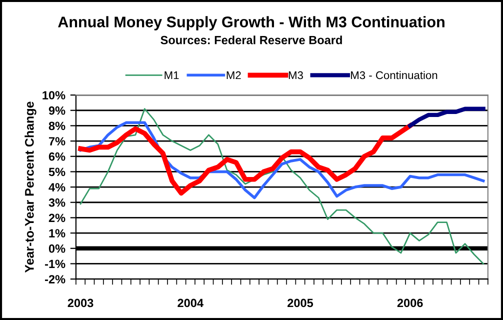 This screenshot has height=320, width=503. What do you see at coordinates (54, 95) in the screenshot?
I see `y-tick-label: 10%` at bounding box center [54, 95].